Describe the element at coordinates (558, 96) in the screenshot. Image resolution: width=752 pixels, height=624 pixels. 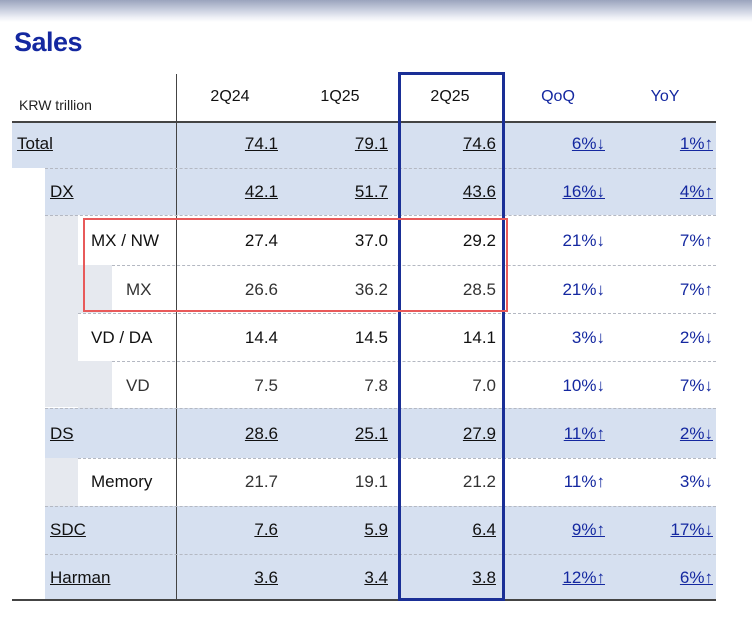
I see `col-header-qoq: QoQ` at that location.